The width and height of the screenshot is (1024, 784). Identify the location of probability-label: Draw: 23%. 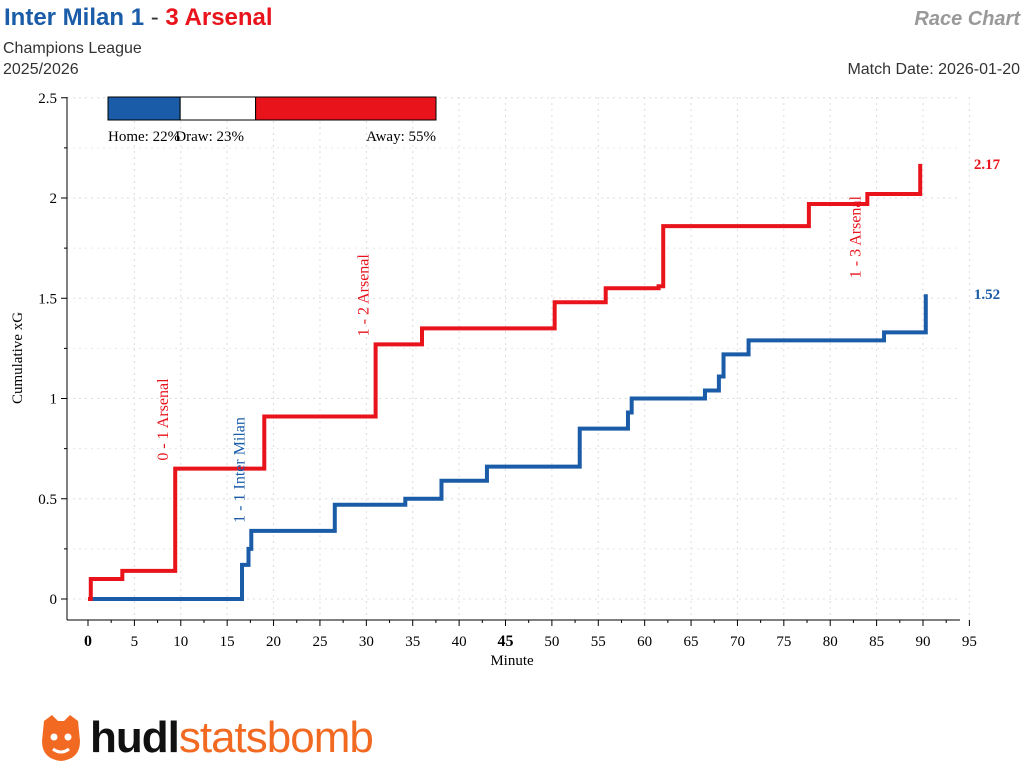
(209, 137).